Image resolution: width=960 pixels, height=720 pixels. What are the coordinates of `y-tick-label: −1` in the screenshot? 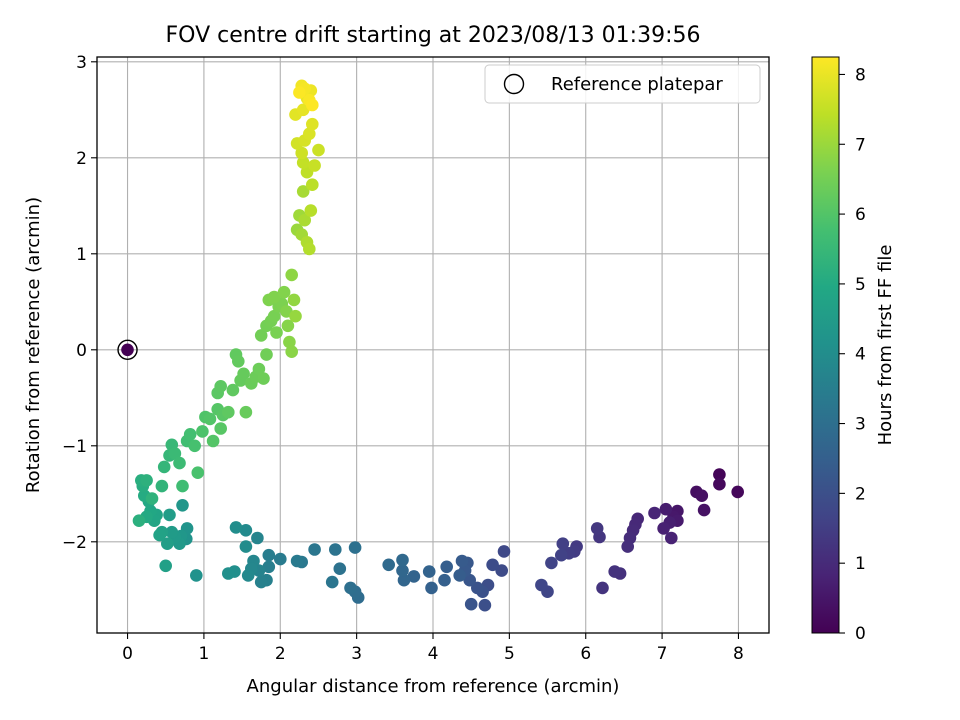 It's located at (74, 447).